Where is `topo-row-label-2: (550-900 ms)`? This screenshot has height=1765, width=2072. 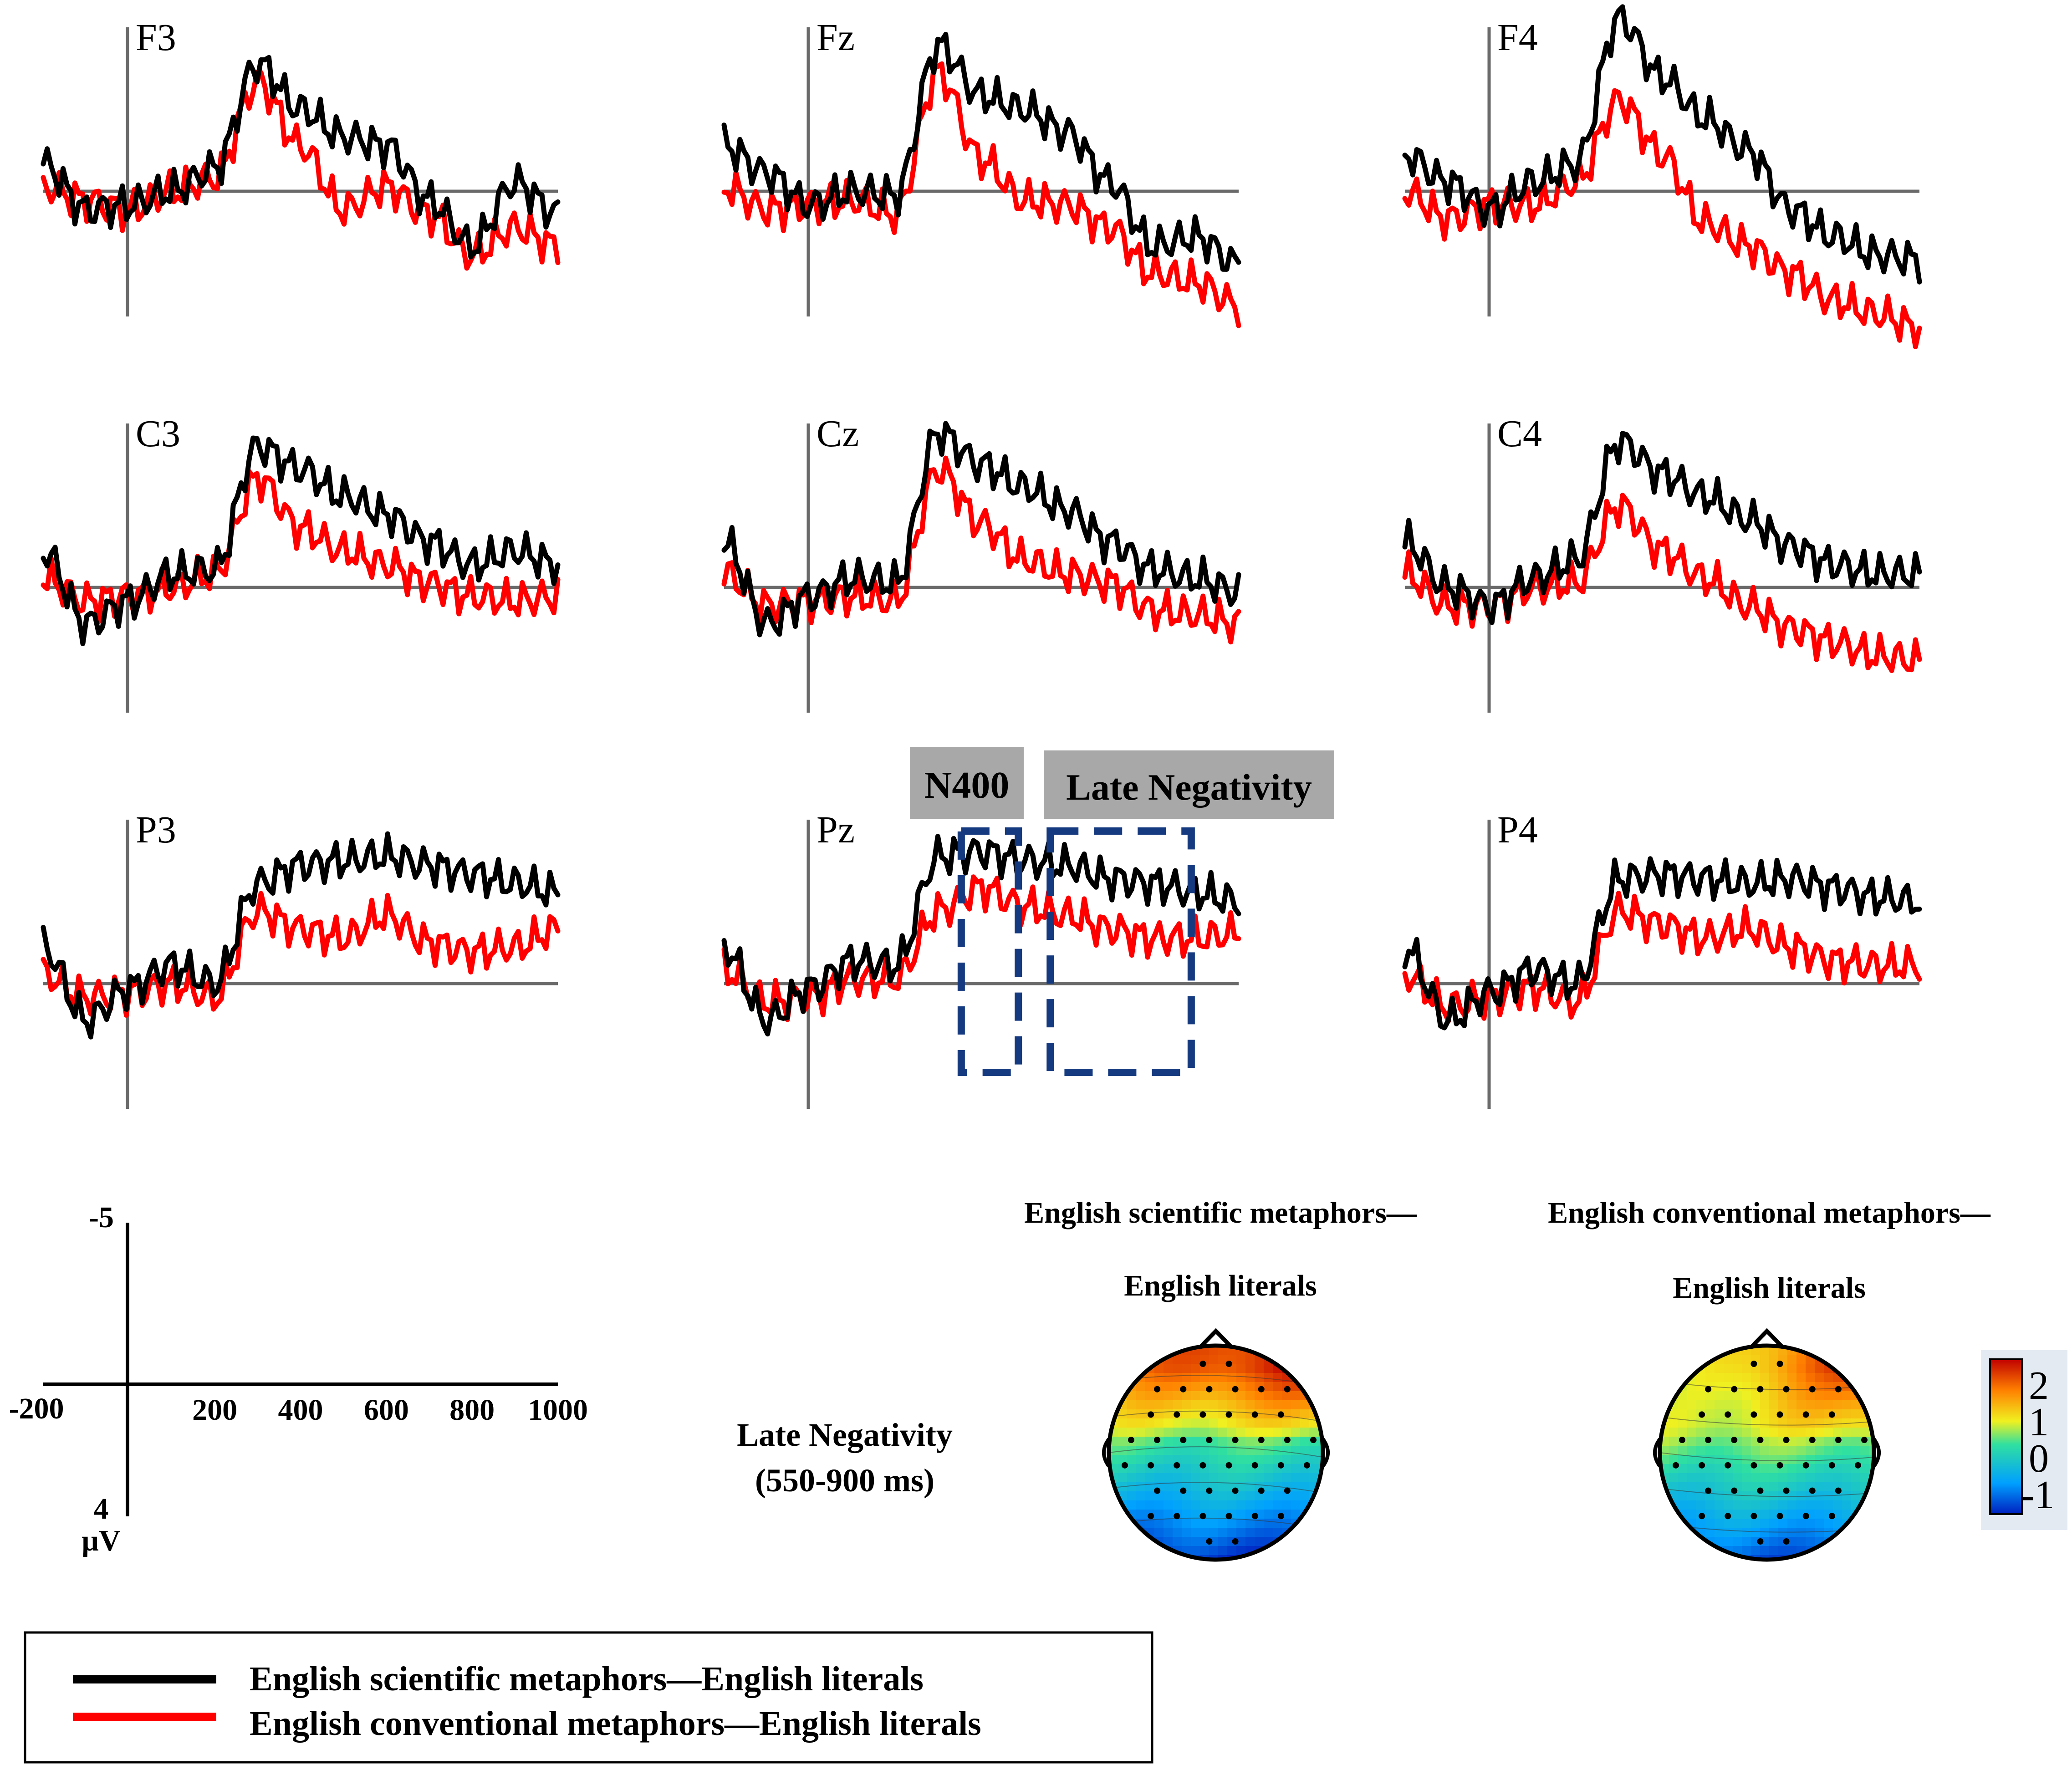
topo-row-label-2: (550-900 ms) is located at coordinates (845, 1480).